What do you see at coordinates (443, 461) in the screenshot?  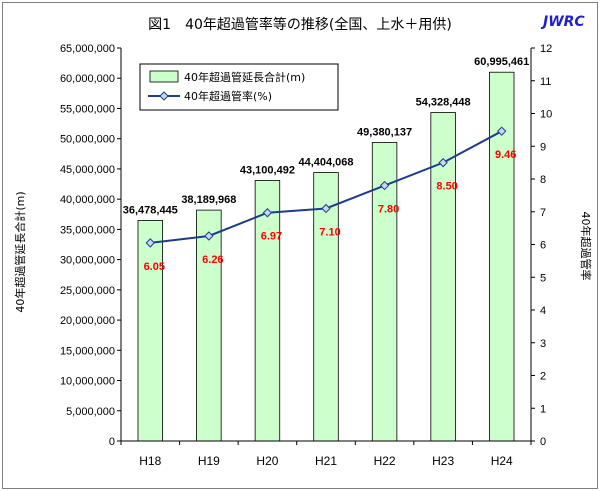 I see `x-tick-label: H23` at bounding box center [443, 461].